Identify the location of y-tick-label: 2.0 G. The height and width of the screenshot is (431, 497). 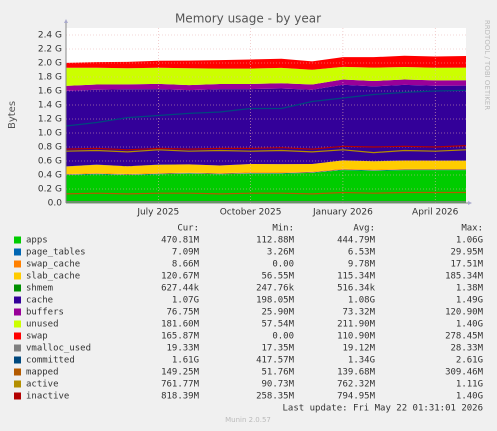
(50, 64).